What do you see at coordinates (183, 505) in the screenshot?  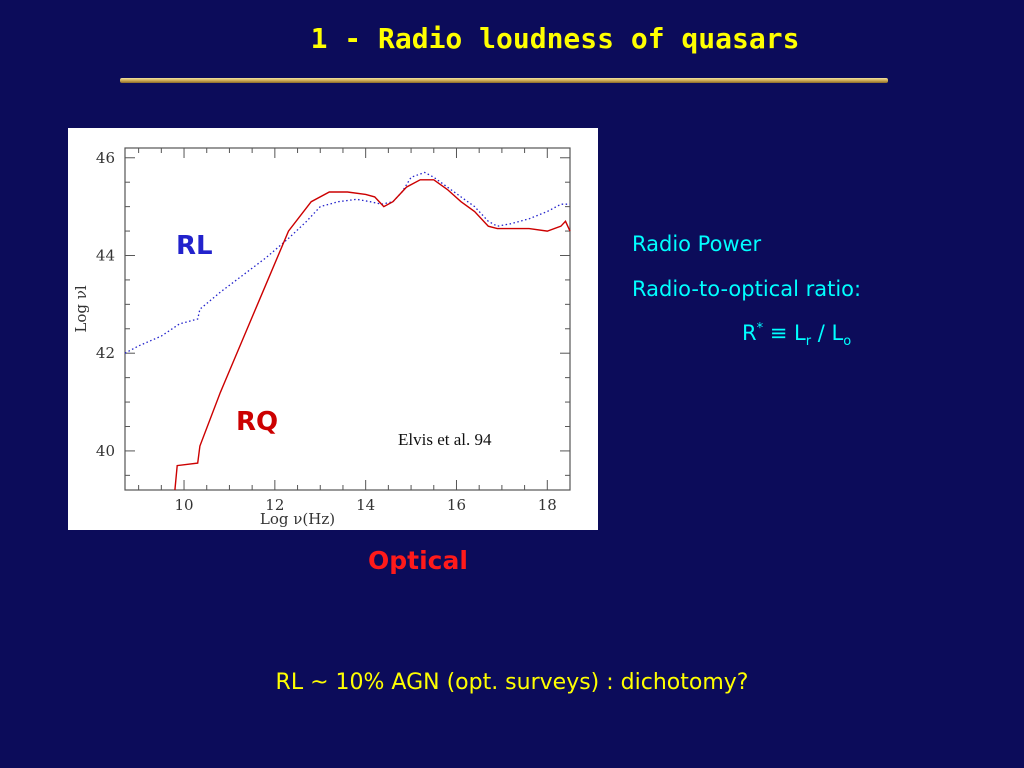 I see `x-tick-label: 10` at bounding box center [183, 505].